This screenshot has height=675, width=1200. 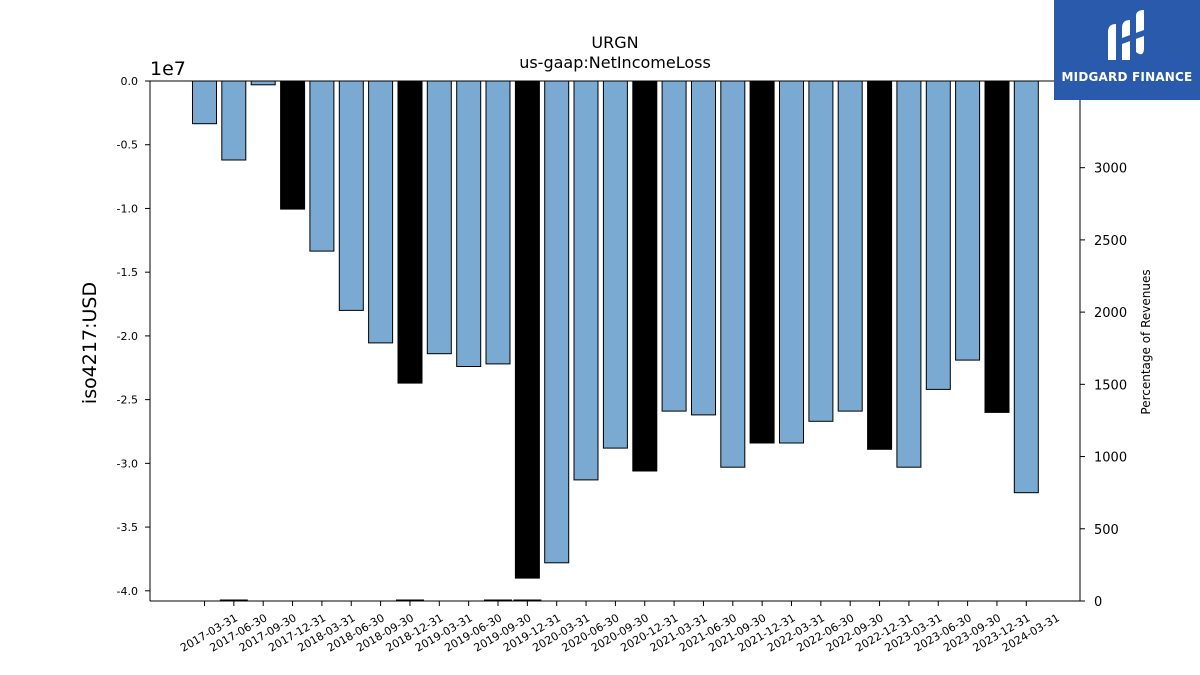 I want to click on y-tick-label: -1.0, so click(x=127, y=208).